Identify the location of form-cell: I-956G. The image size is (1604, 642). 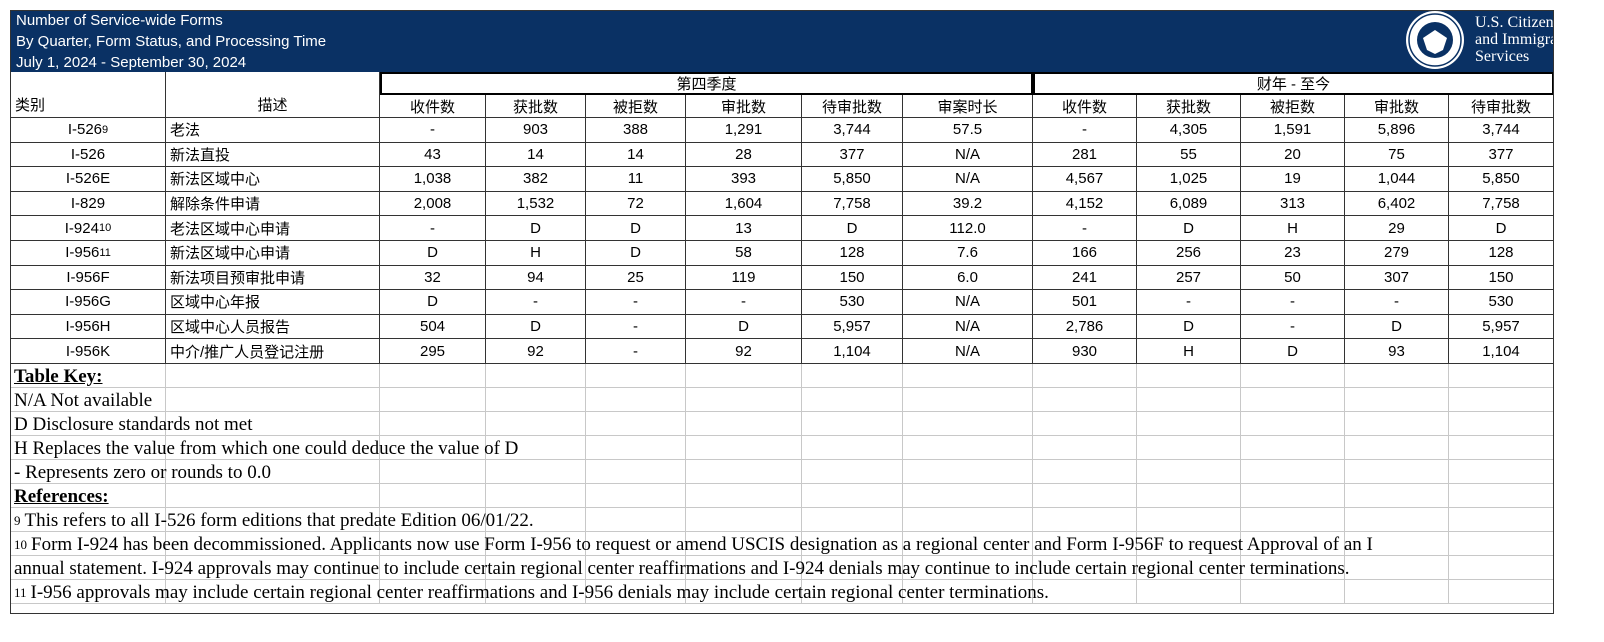
(88, 302).